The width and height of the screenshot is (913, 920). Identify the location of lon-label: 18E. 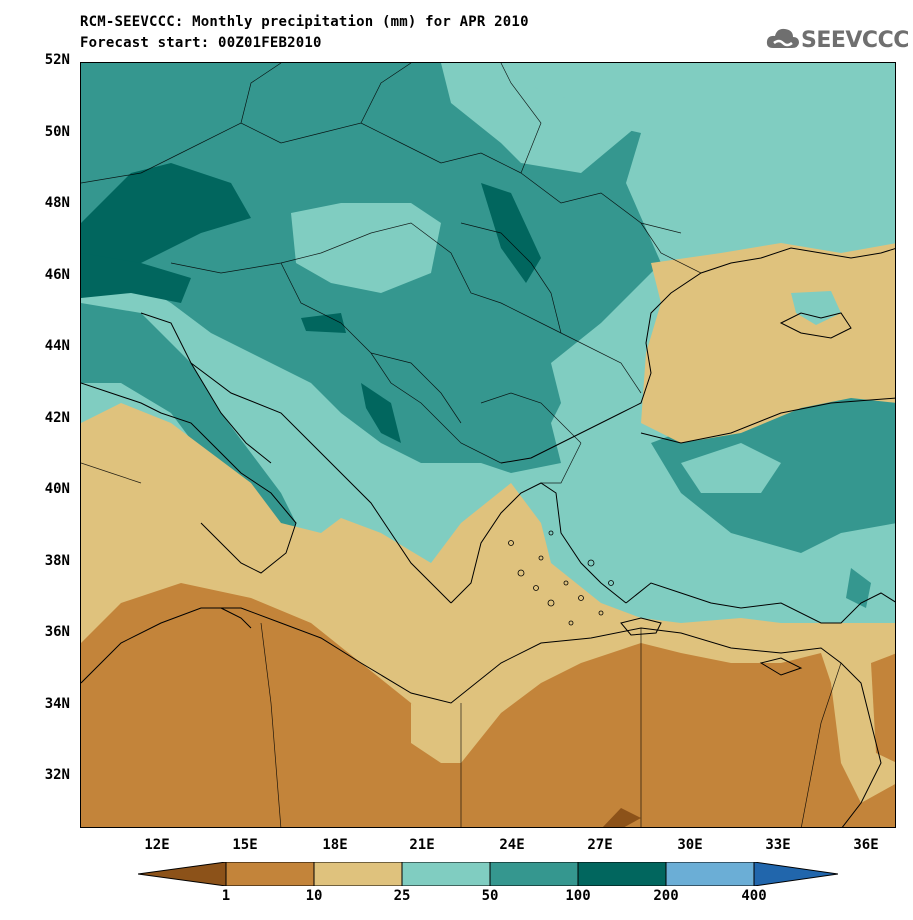
(335, 845).